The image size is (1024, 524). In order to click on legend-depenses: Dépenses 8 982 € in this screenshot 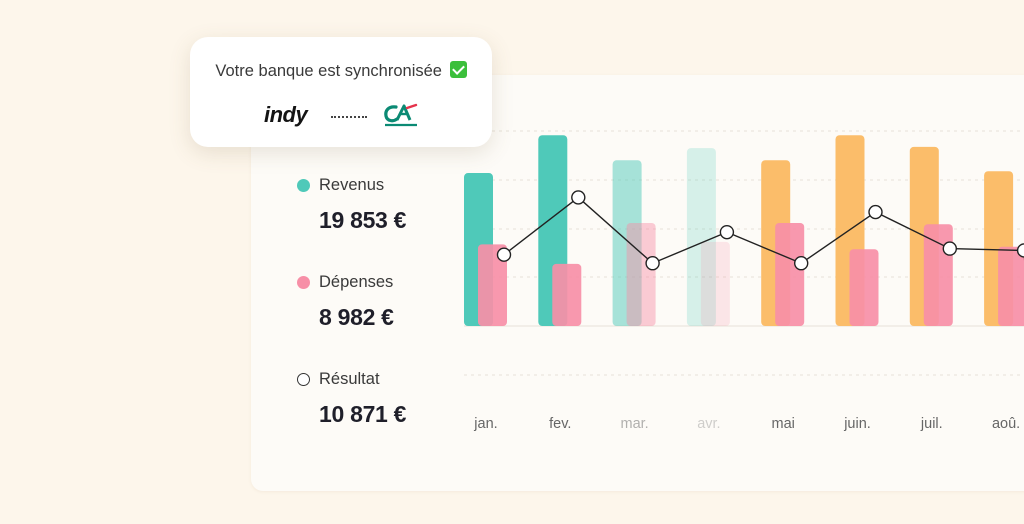, I will do `click(345, 302)`.